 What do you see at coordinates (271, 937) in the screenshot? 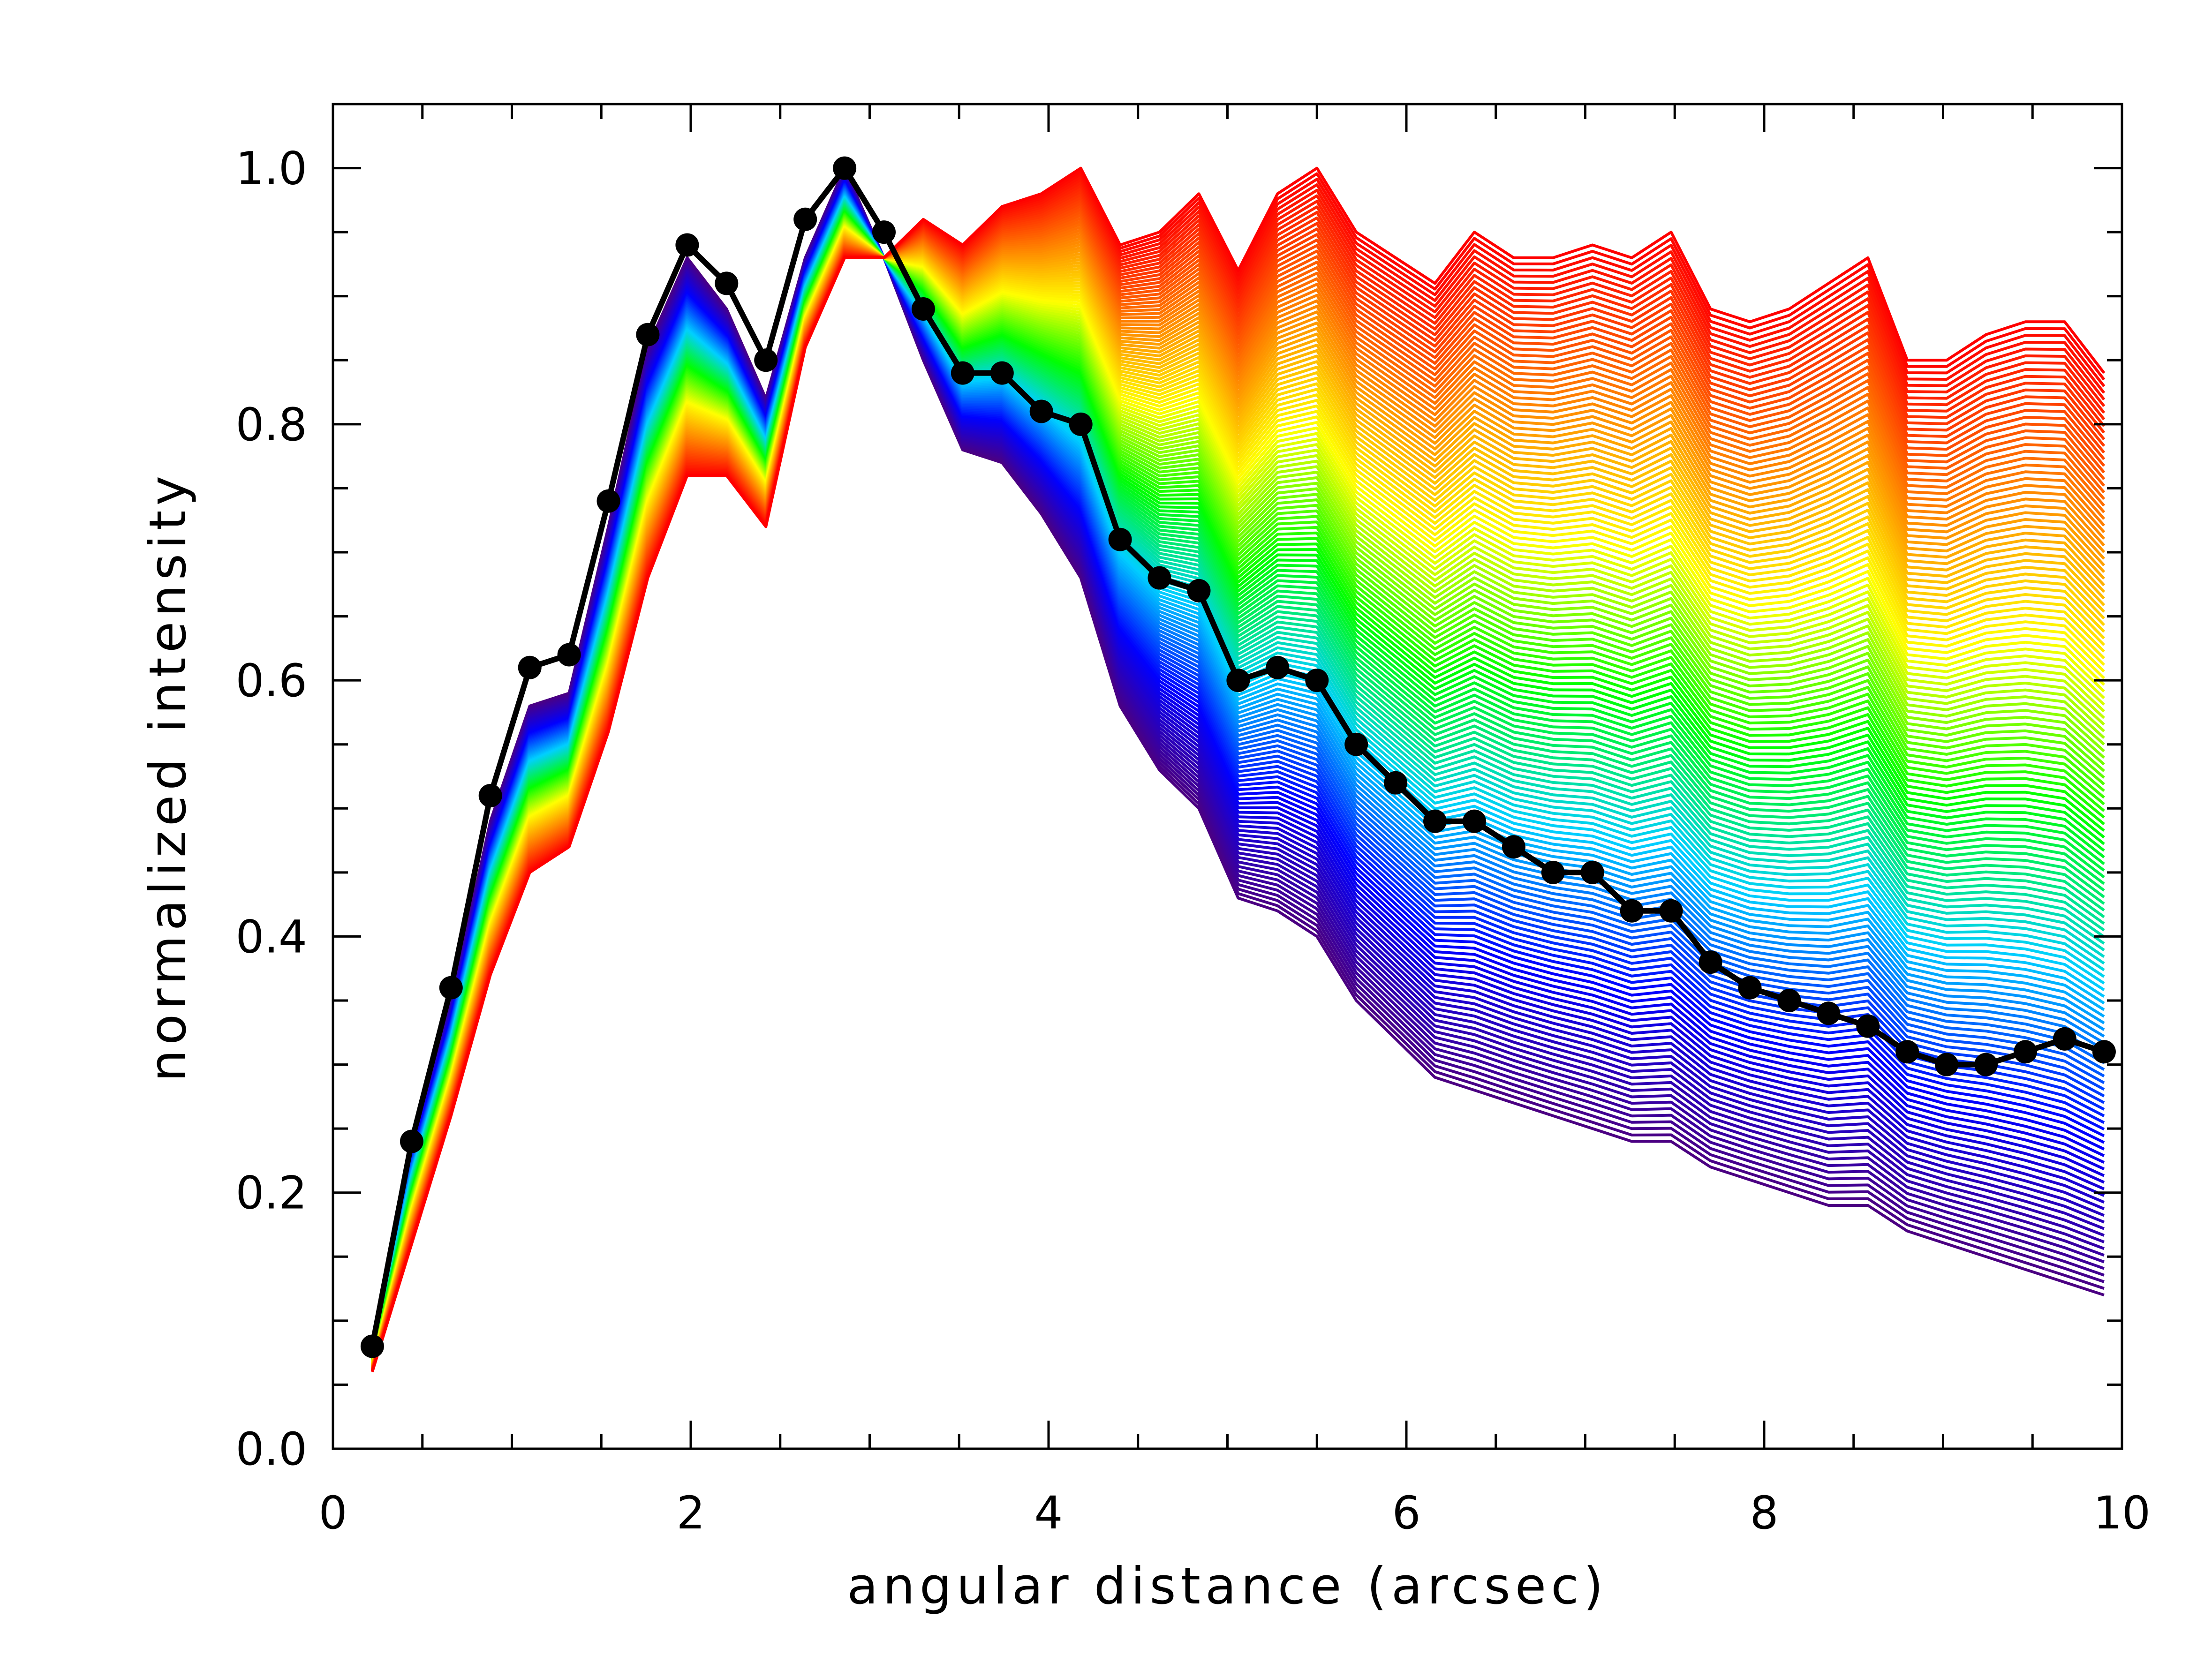
I see `y-tick-label: 0.4` at bounding box center [271, 937].